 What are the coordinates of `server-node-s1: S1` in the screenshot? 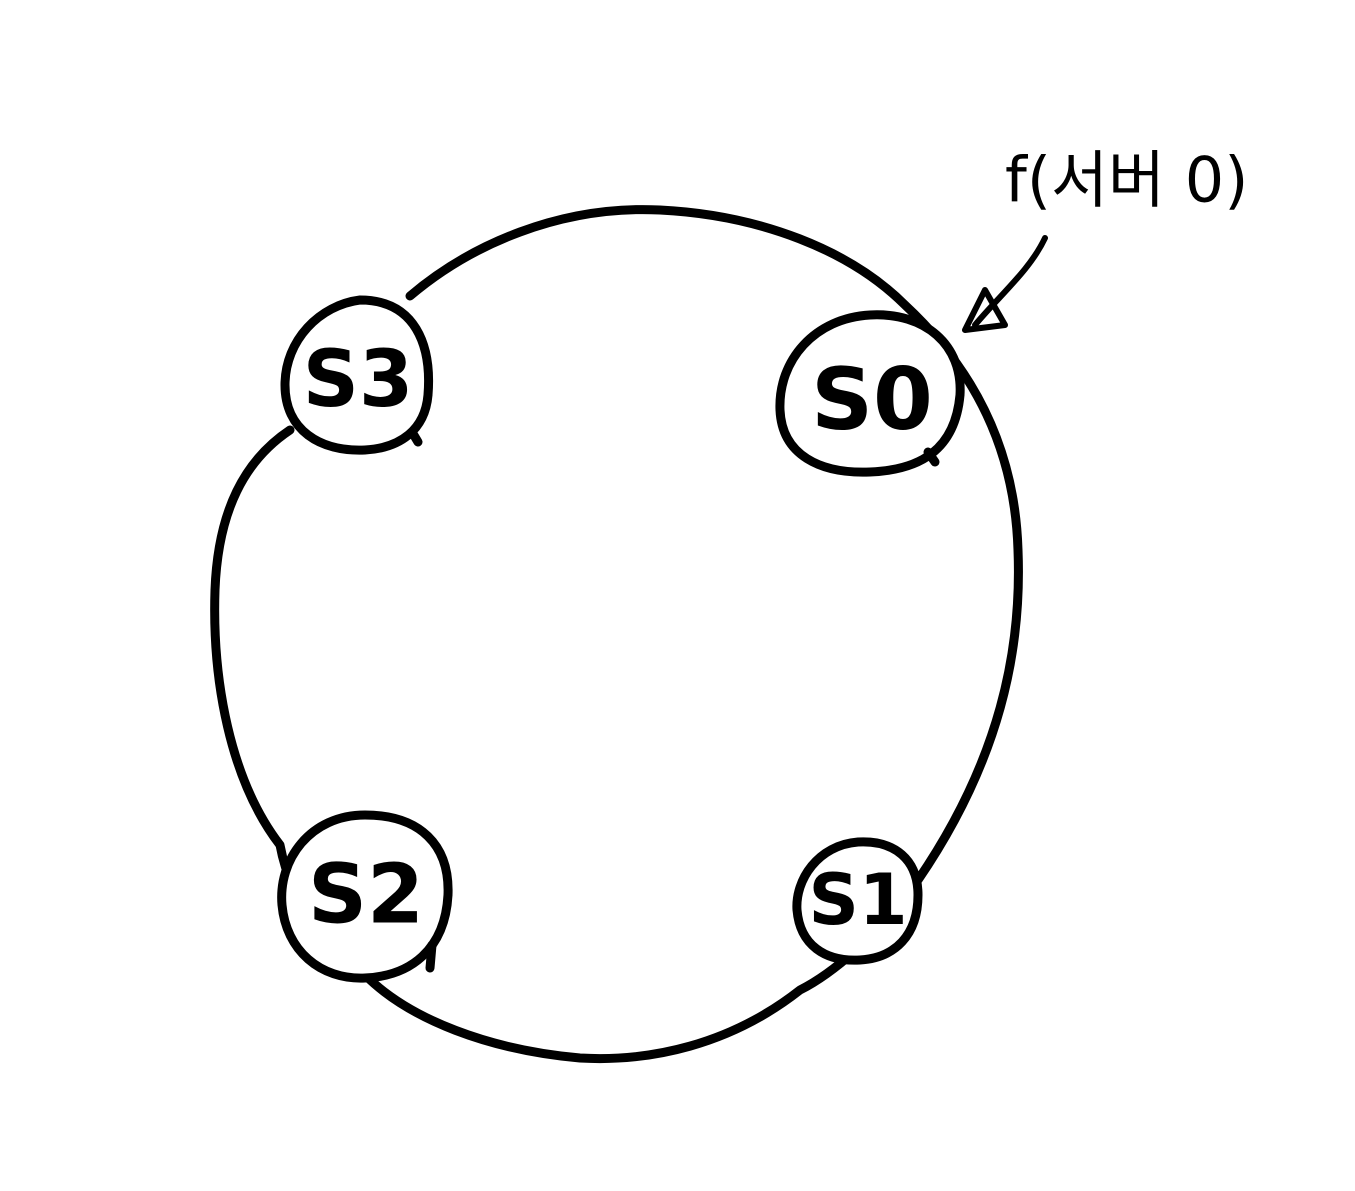 It's located at (857, 901).